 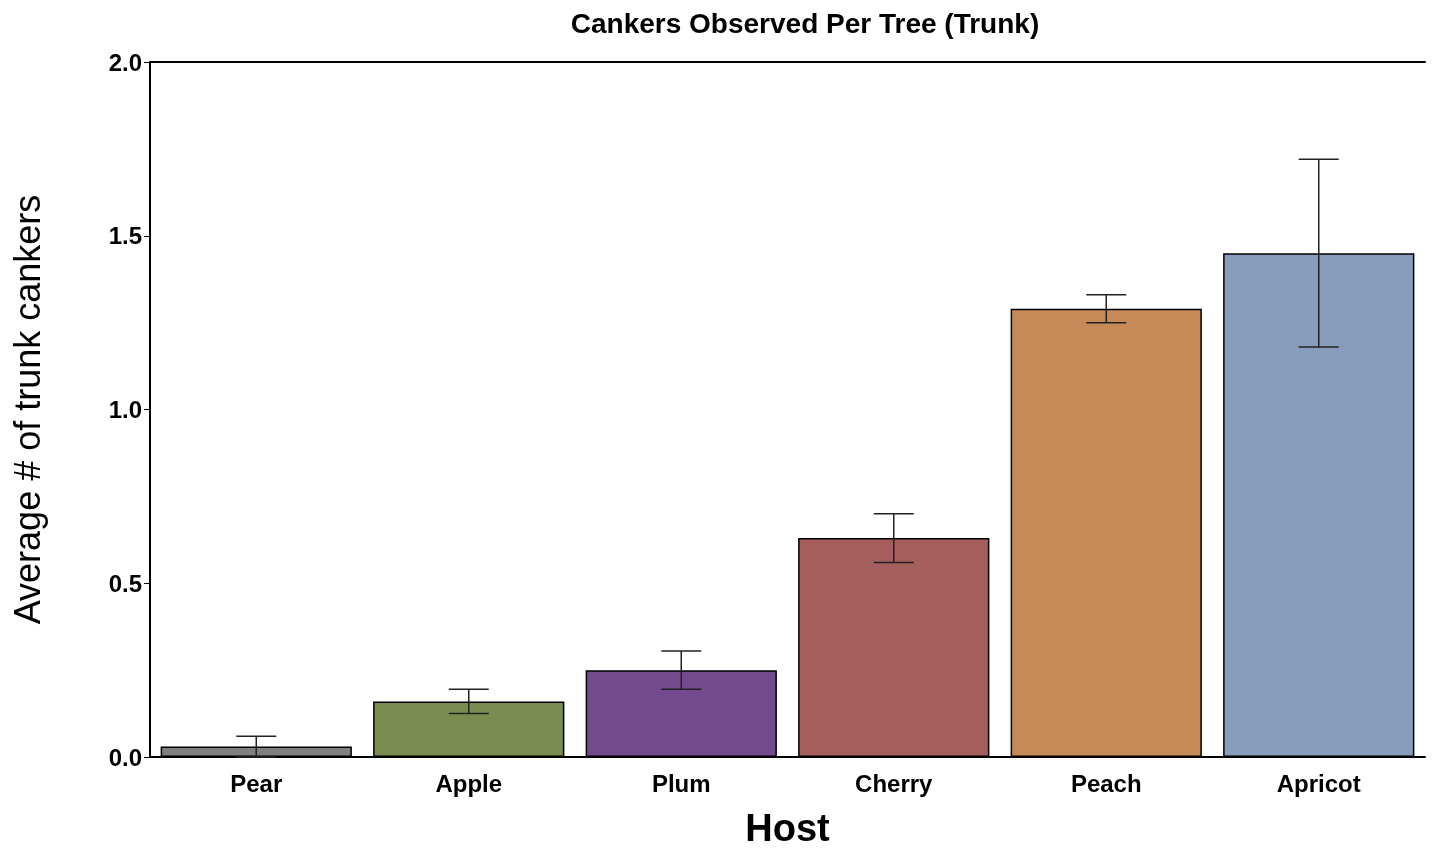 What do you see at coordinates (681, 783) in the screenshot?
I see `x-tick-label: Plum` at bounding box center [681, 783].